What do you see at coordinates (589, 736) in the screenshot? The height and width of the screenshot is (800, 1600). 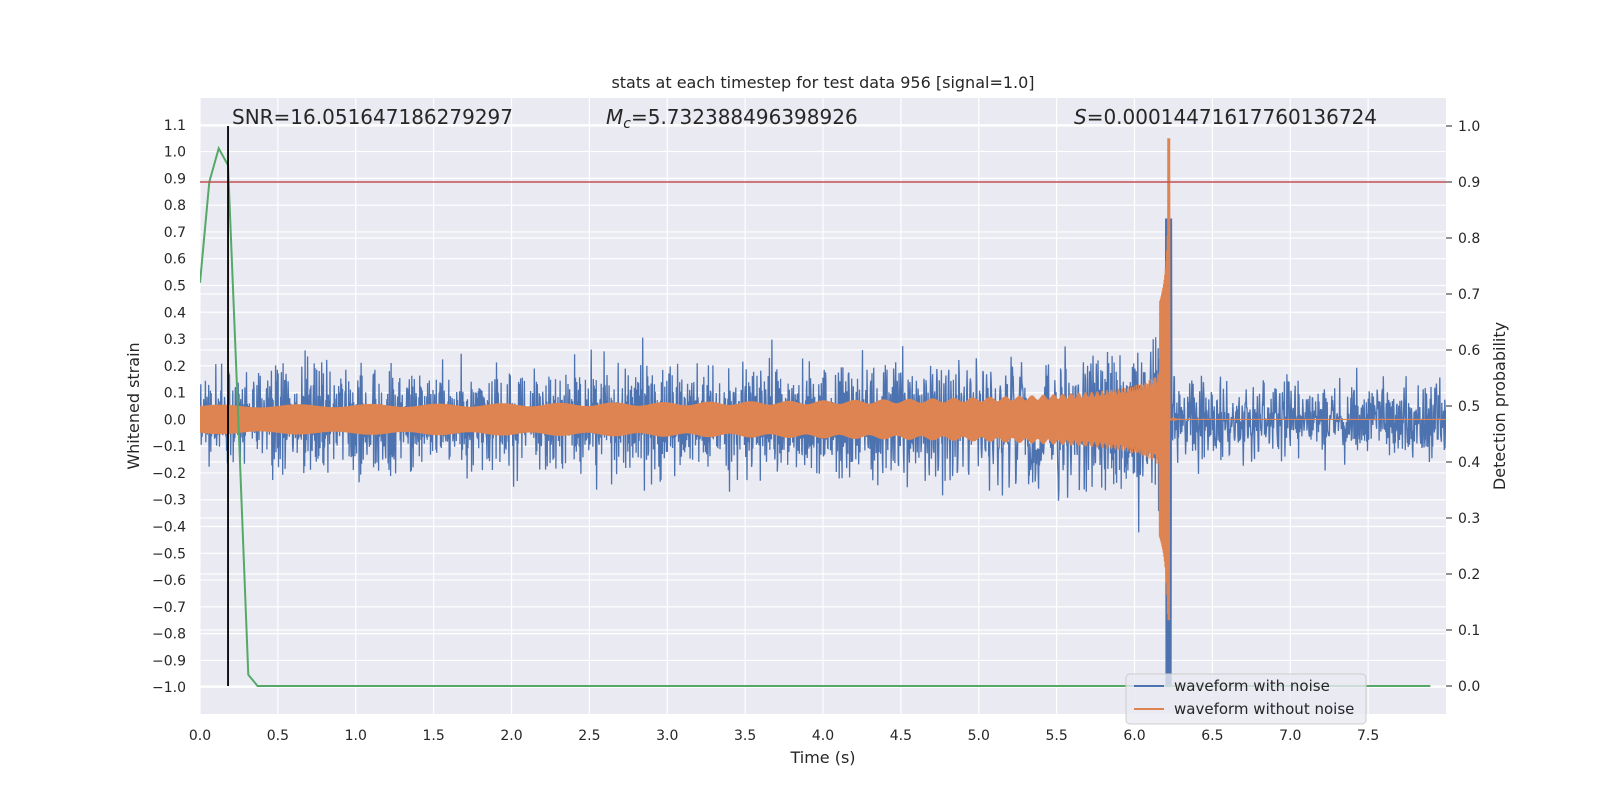 I see `x-tick-label: 2.5` at bounding box center [589, 736].